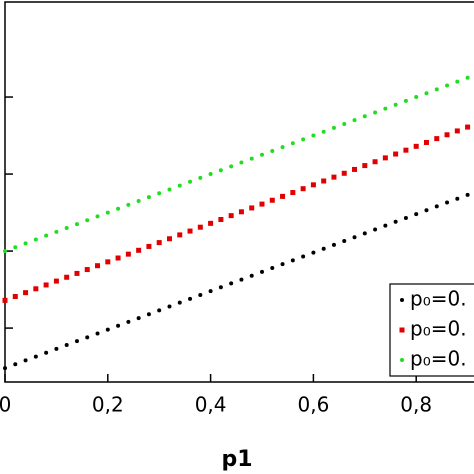 Image resolution: width=474 pixels, height=474 pixels. I want to click on x-tick-label: 0,8, so click(416, 405).